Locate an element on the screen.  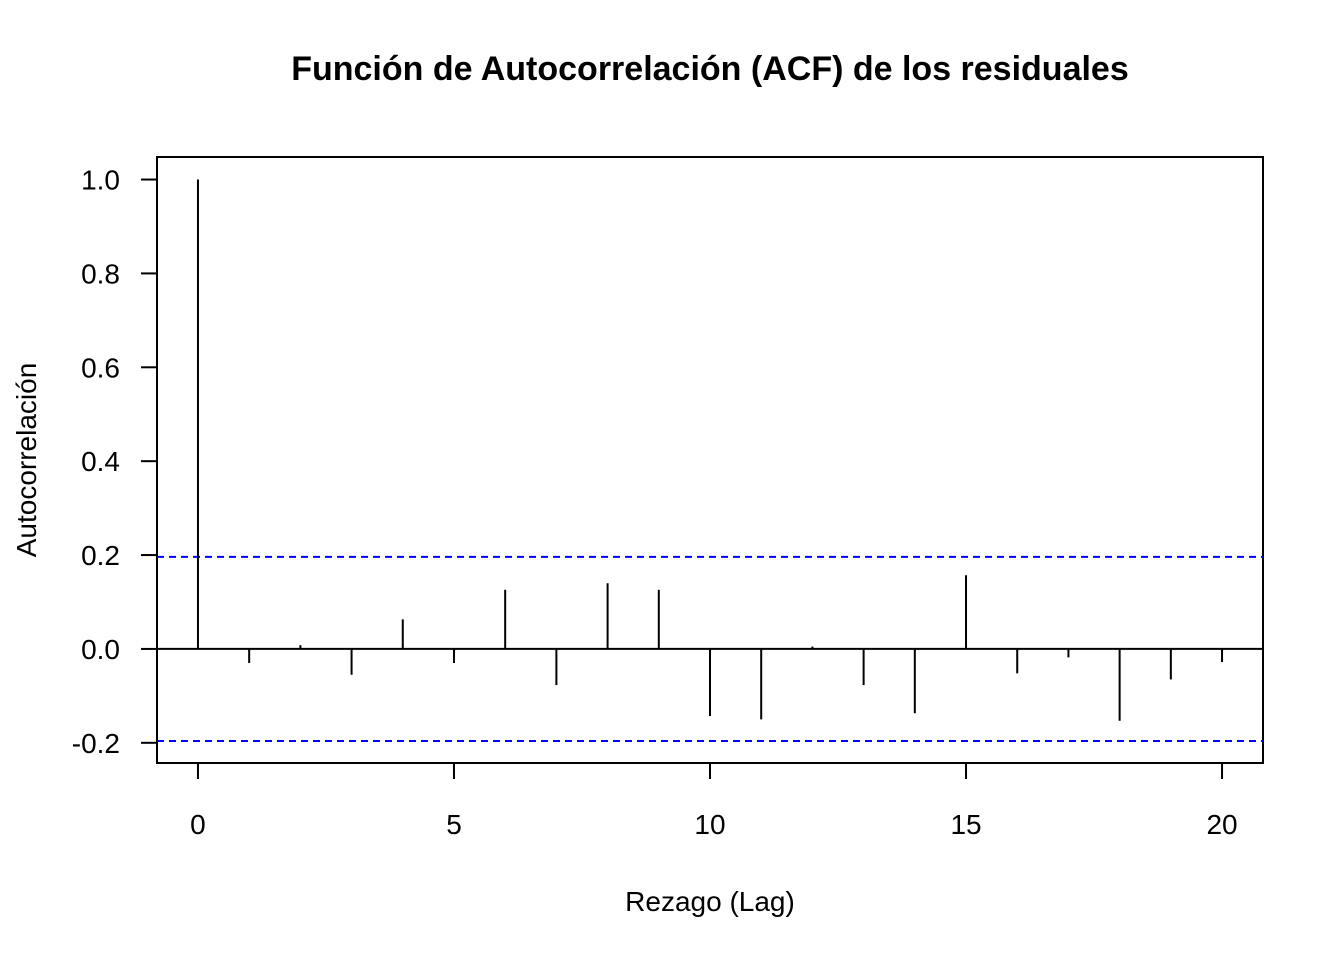
x-tick-label: 0 is located at coordinates (198, 824).